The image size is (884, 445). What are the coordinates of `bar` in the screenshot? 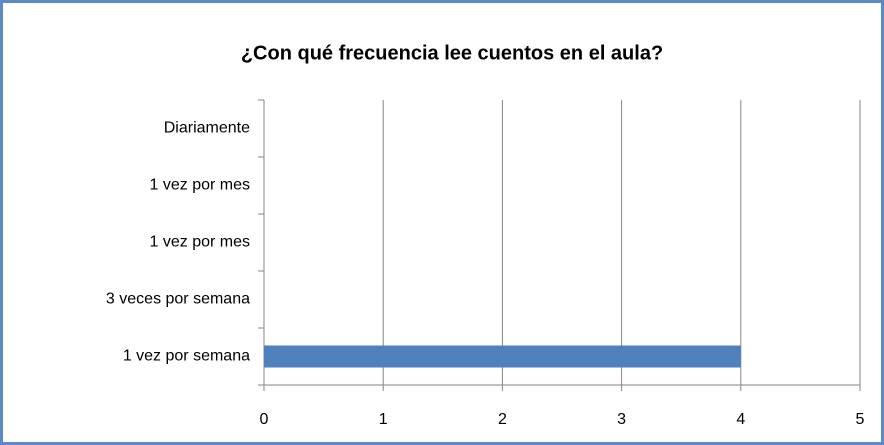 It's located at (502, 356).